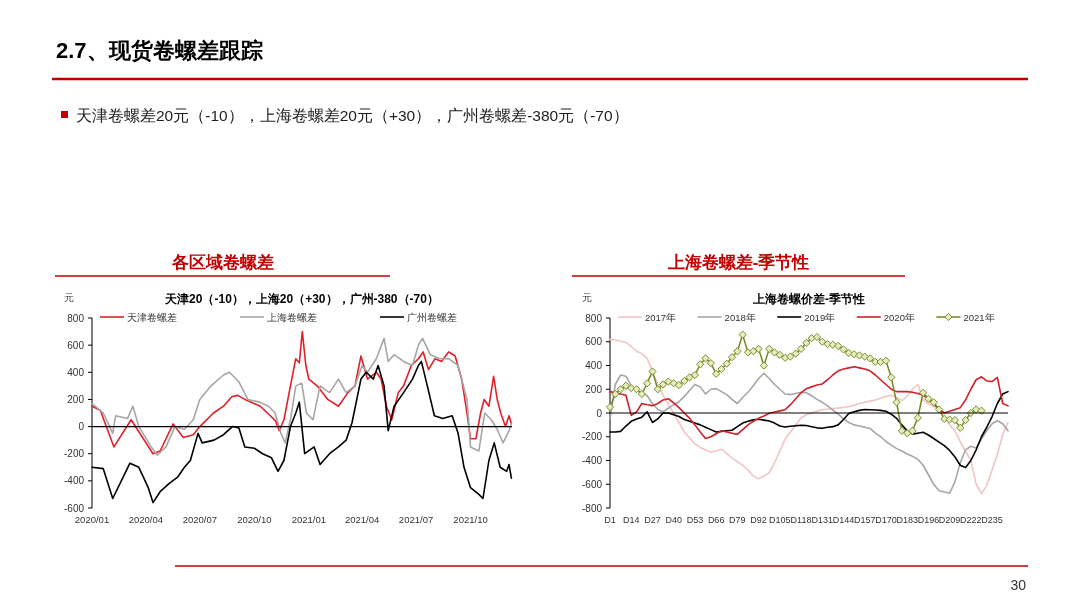  I want to click on x-tick-label: D183, so click(907, 520).